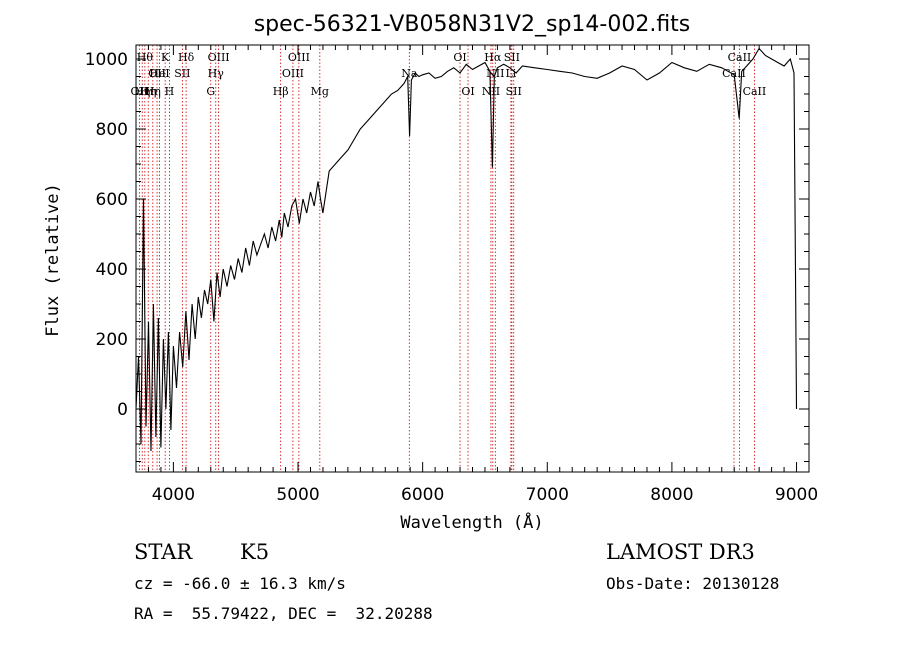 The width and height of the screenshot is (900, 649). Describe the element at coordinates (112, 200) in the screenshot. I see `y-tick-label: 600` at that location.